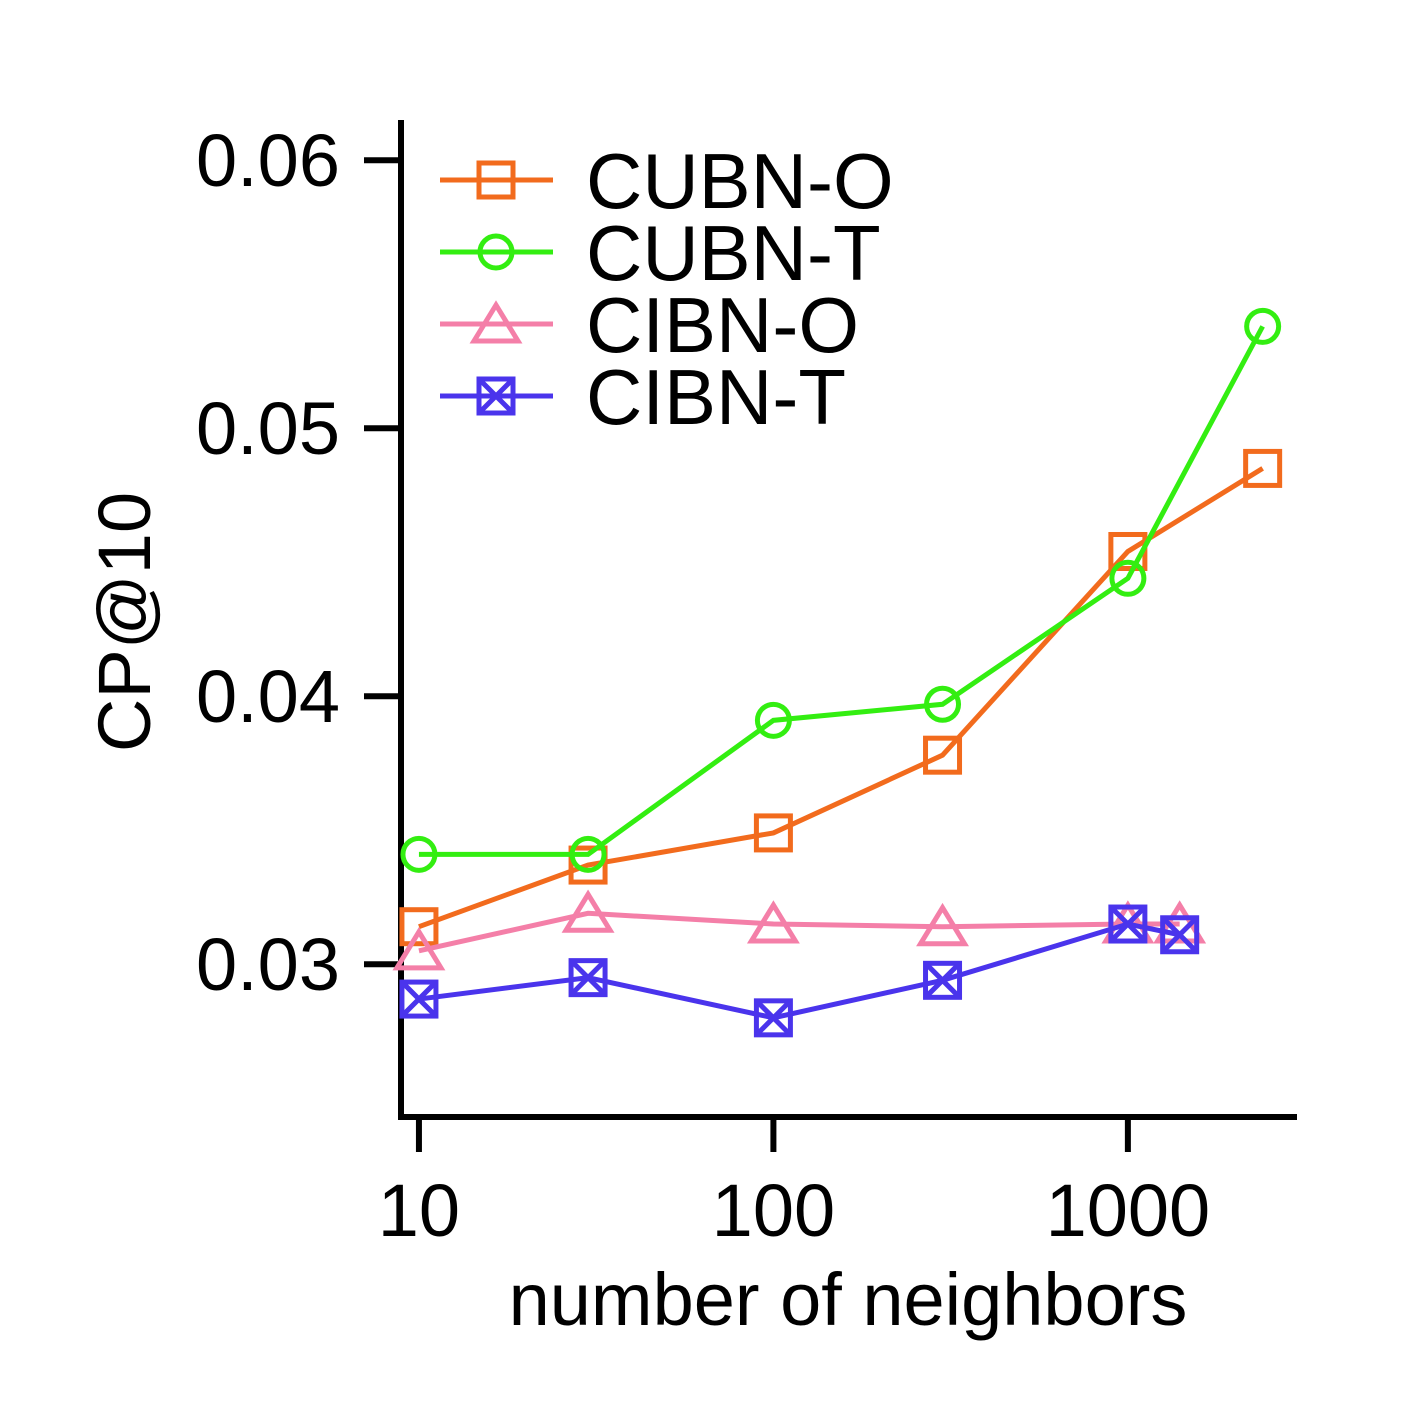 The width and height of the screenshot is (1417, 1417). I want to click on legend-label: CIBN-T, so click(716, 397).